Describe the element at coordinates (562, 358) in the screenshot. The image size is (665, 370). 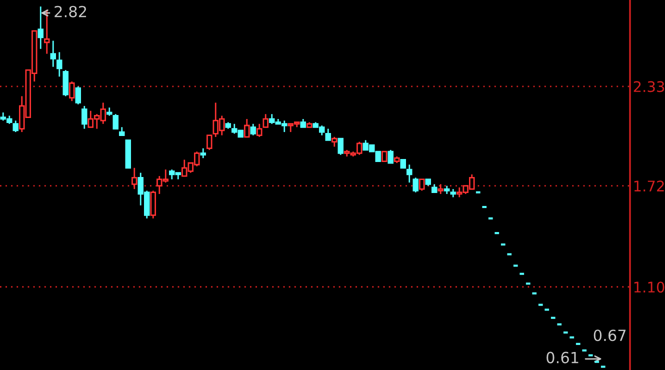
I see `annotation: 0.61` at that location.